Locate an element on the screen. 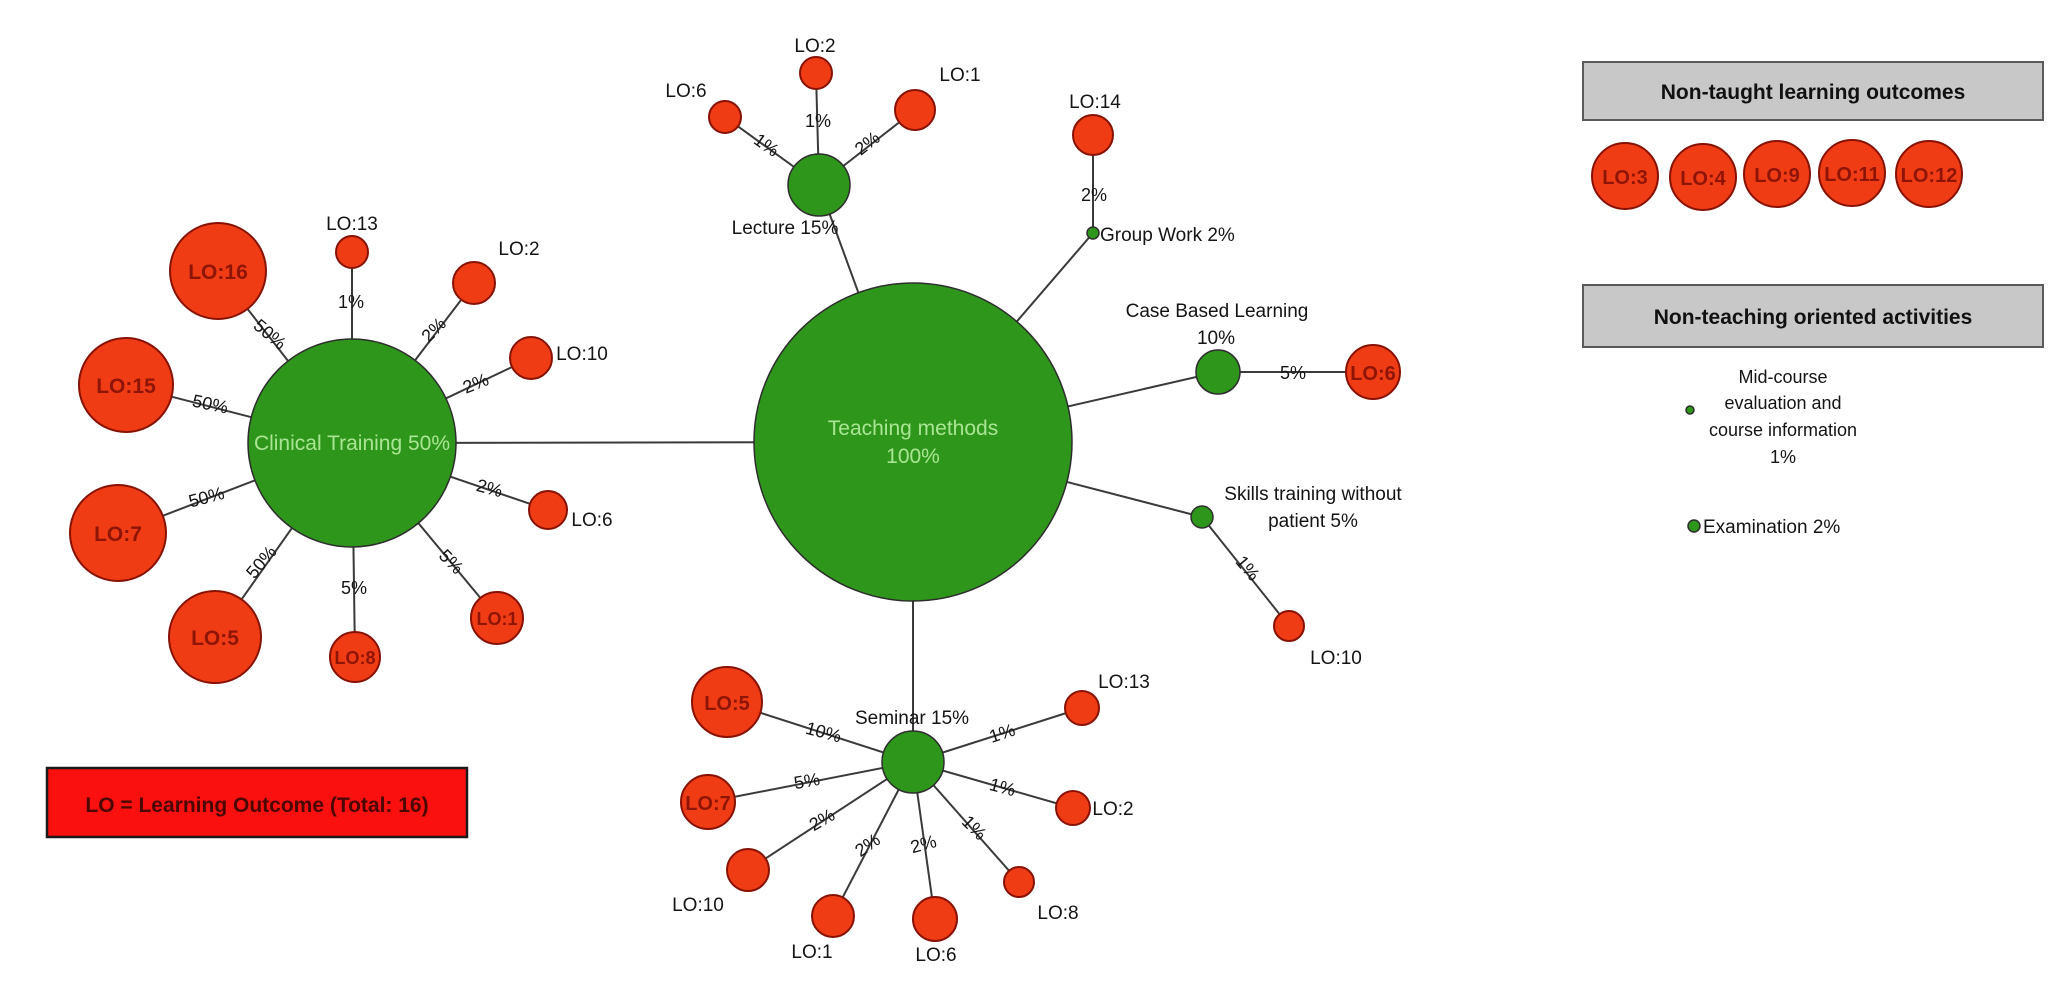  pct-lecture-lo1: 2% is located at coordinates (867, 143).